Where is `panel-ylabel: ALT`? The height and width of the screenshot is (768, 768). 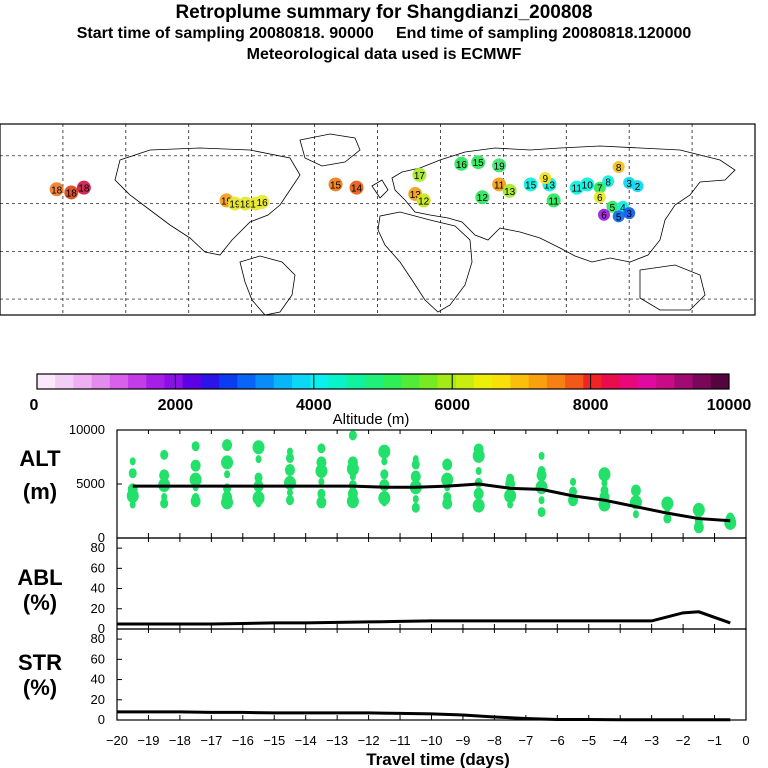 panel-ylabel: ALT is located at coordinates (40, 458).